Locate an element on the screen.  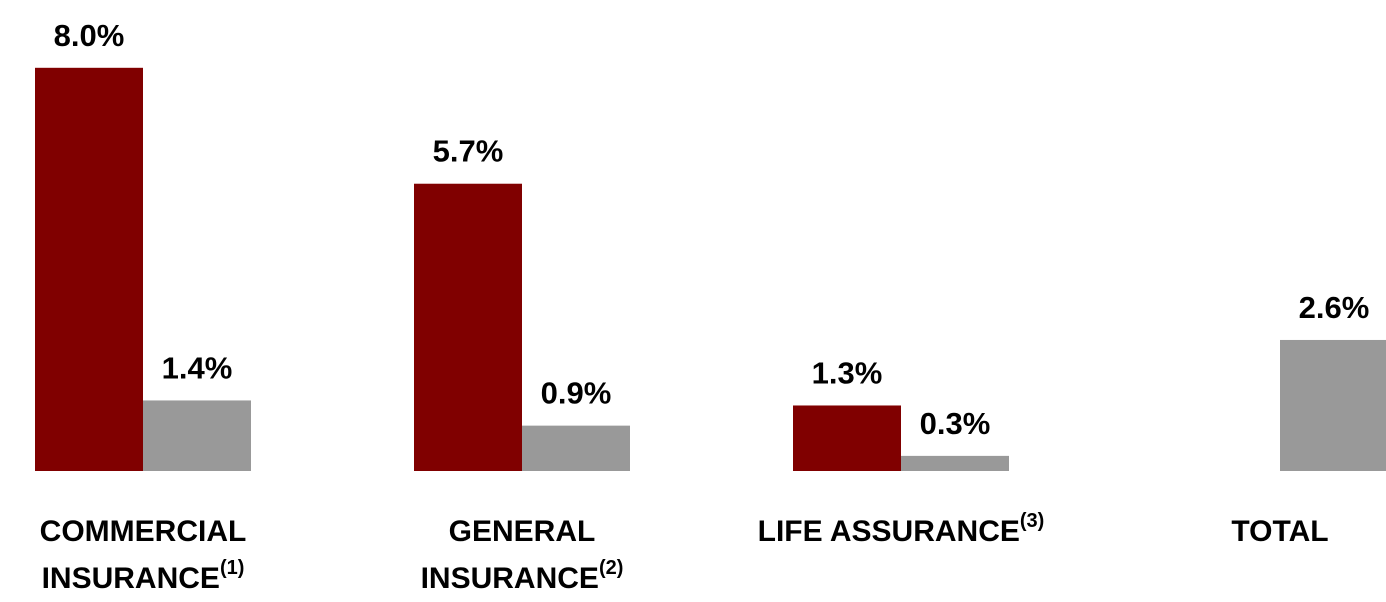
category-label-text: GENERAL is located at coordinates (522, 531).